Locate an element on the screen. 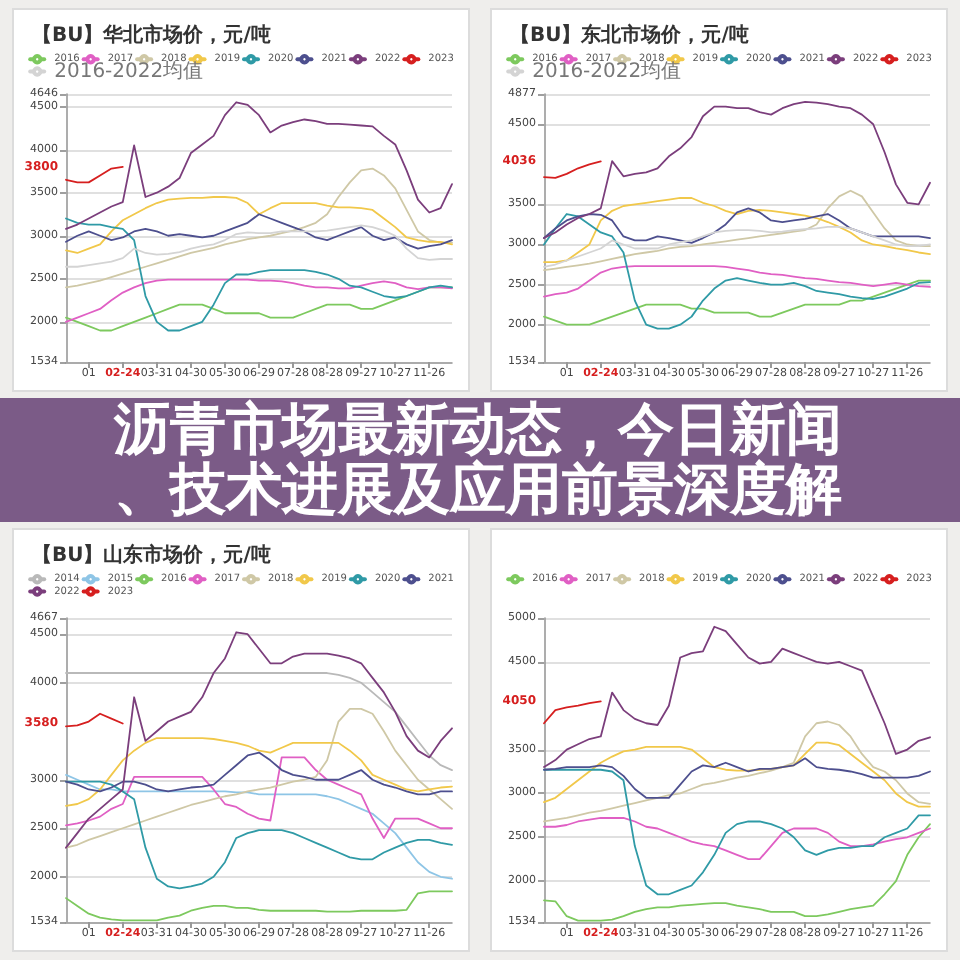 This screenshot has height=960, width=960. chart-title: 【BU】山东市场价，元/吨 is located at coordinates (151, 555).